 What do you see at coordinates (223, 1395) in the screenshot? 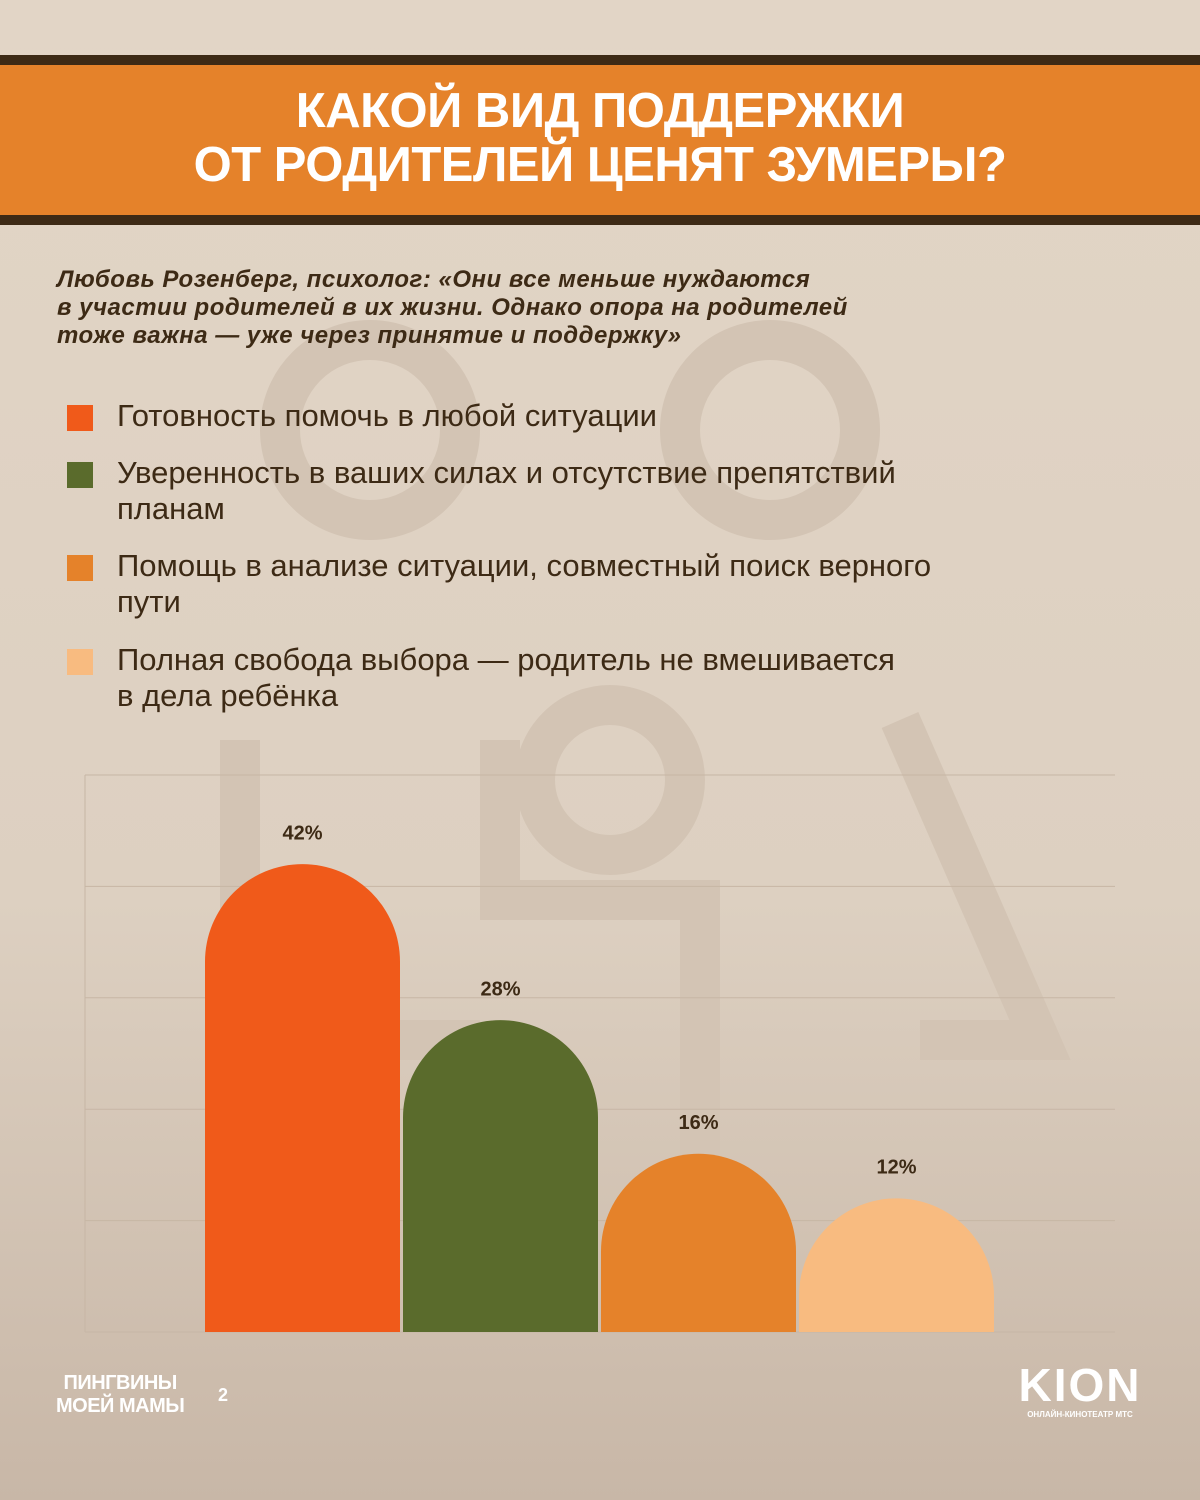
I see `show-logo-number: 2` at bounding box center [223, 1395].